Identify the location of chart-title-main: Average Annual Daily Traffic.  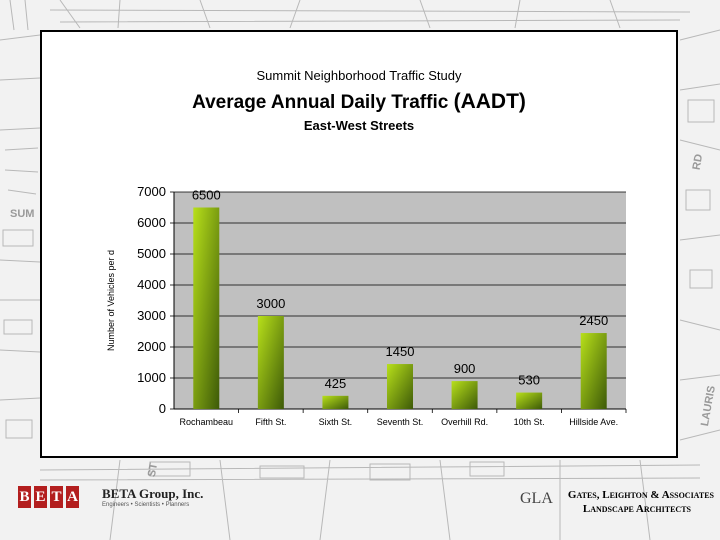
(323, 102).